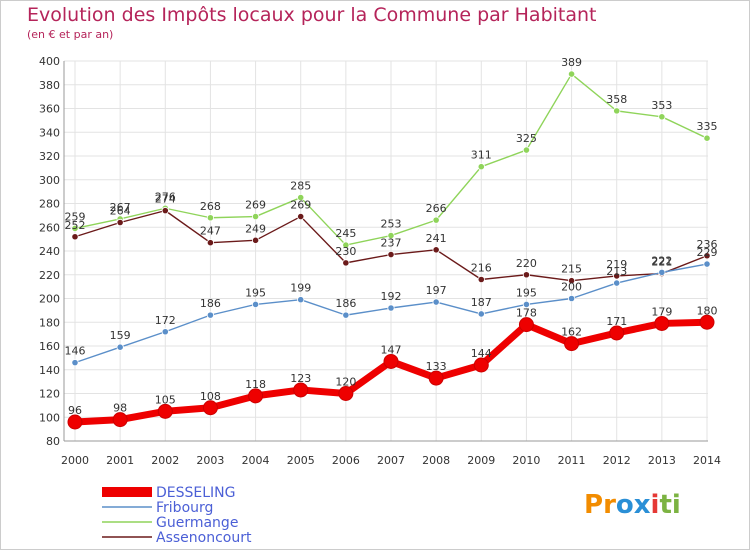  What do you see at coordinates (571, 287) in the screenshot?
I see `data-label: 200` at bounding box center [571, 287].